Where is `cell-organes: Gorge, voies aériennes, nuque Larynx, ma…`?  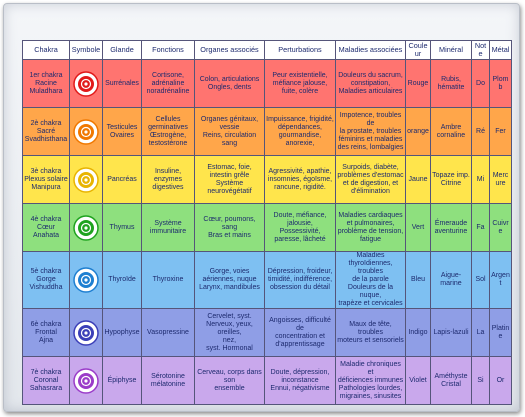
cell-organes: Gorge, voies aériennes, nuque Larynx, ma… is located at coordinates (229, 280).